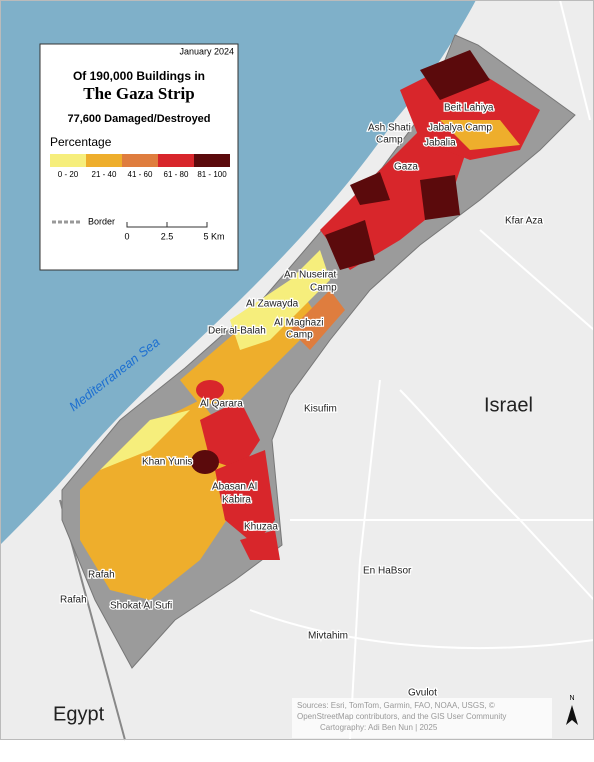  I want to click on legend-title: Percentage, so click(81, 142).